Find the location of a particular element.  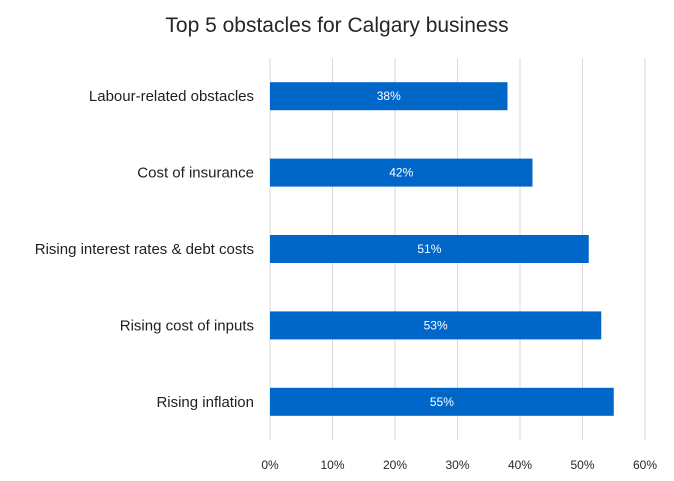

x-axis-ticks: 0% 10% 20% 30% 40% 50% 60% is located at coordinates (459, 465).